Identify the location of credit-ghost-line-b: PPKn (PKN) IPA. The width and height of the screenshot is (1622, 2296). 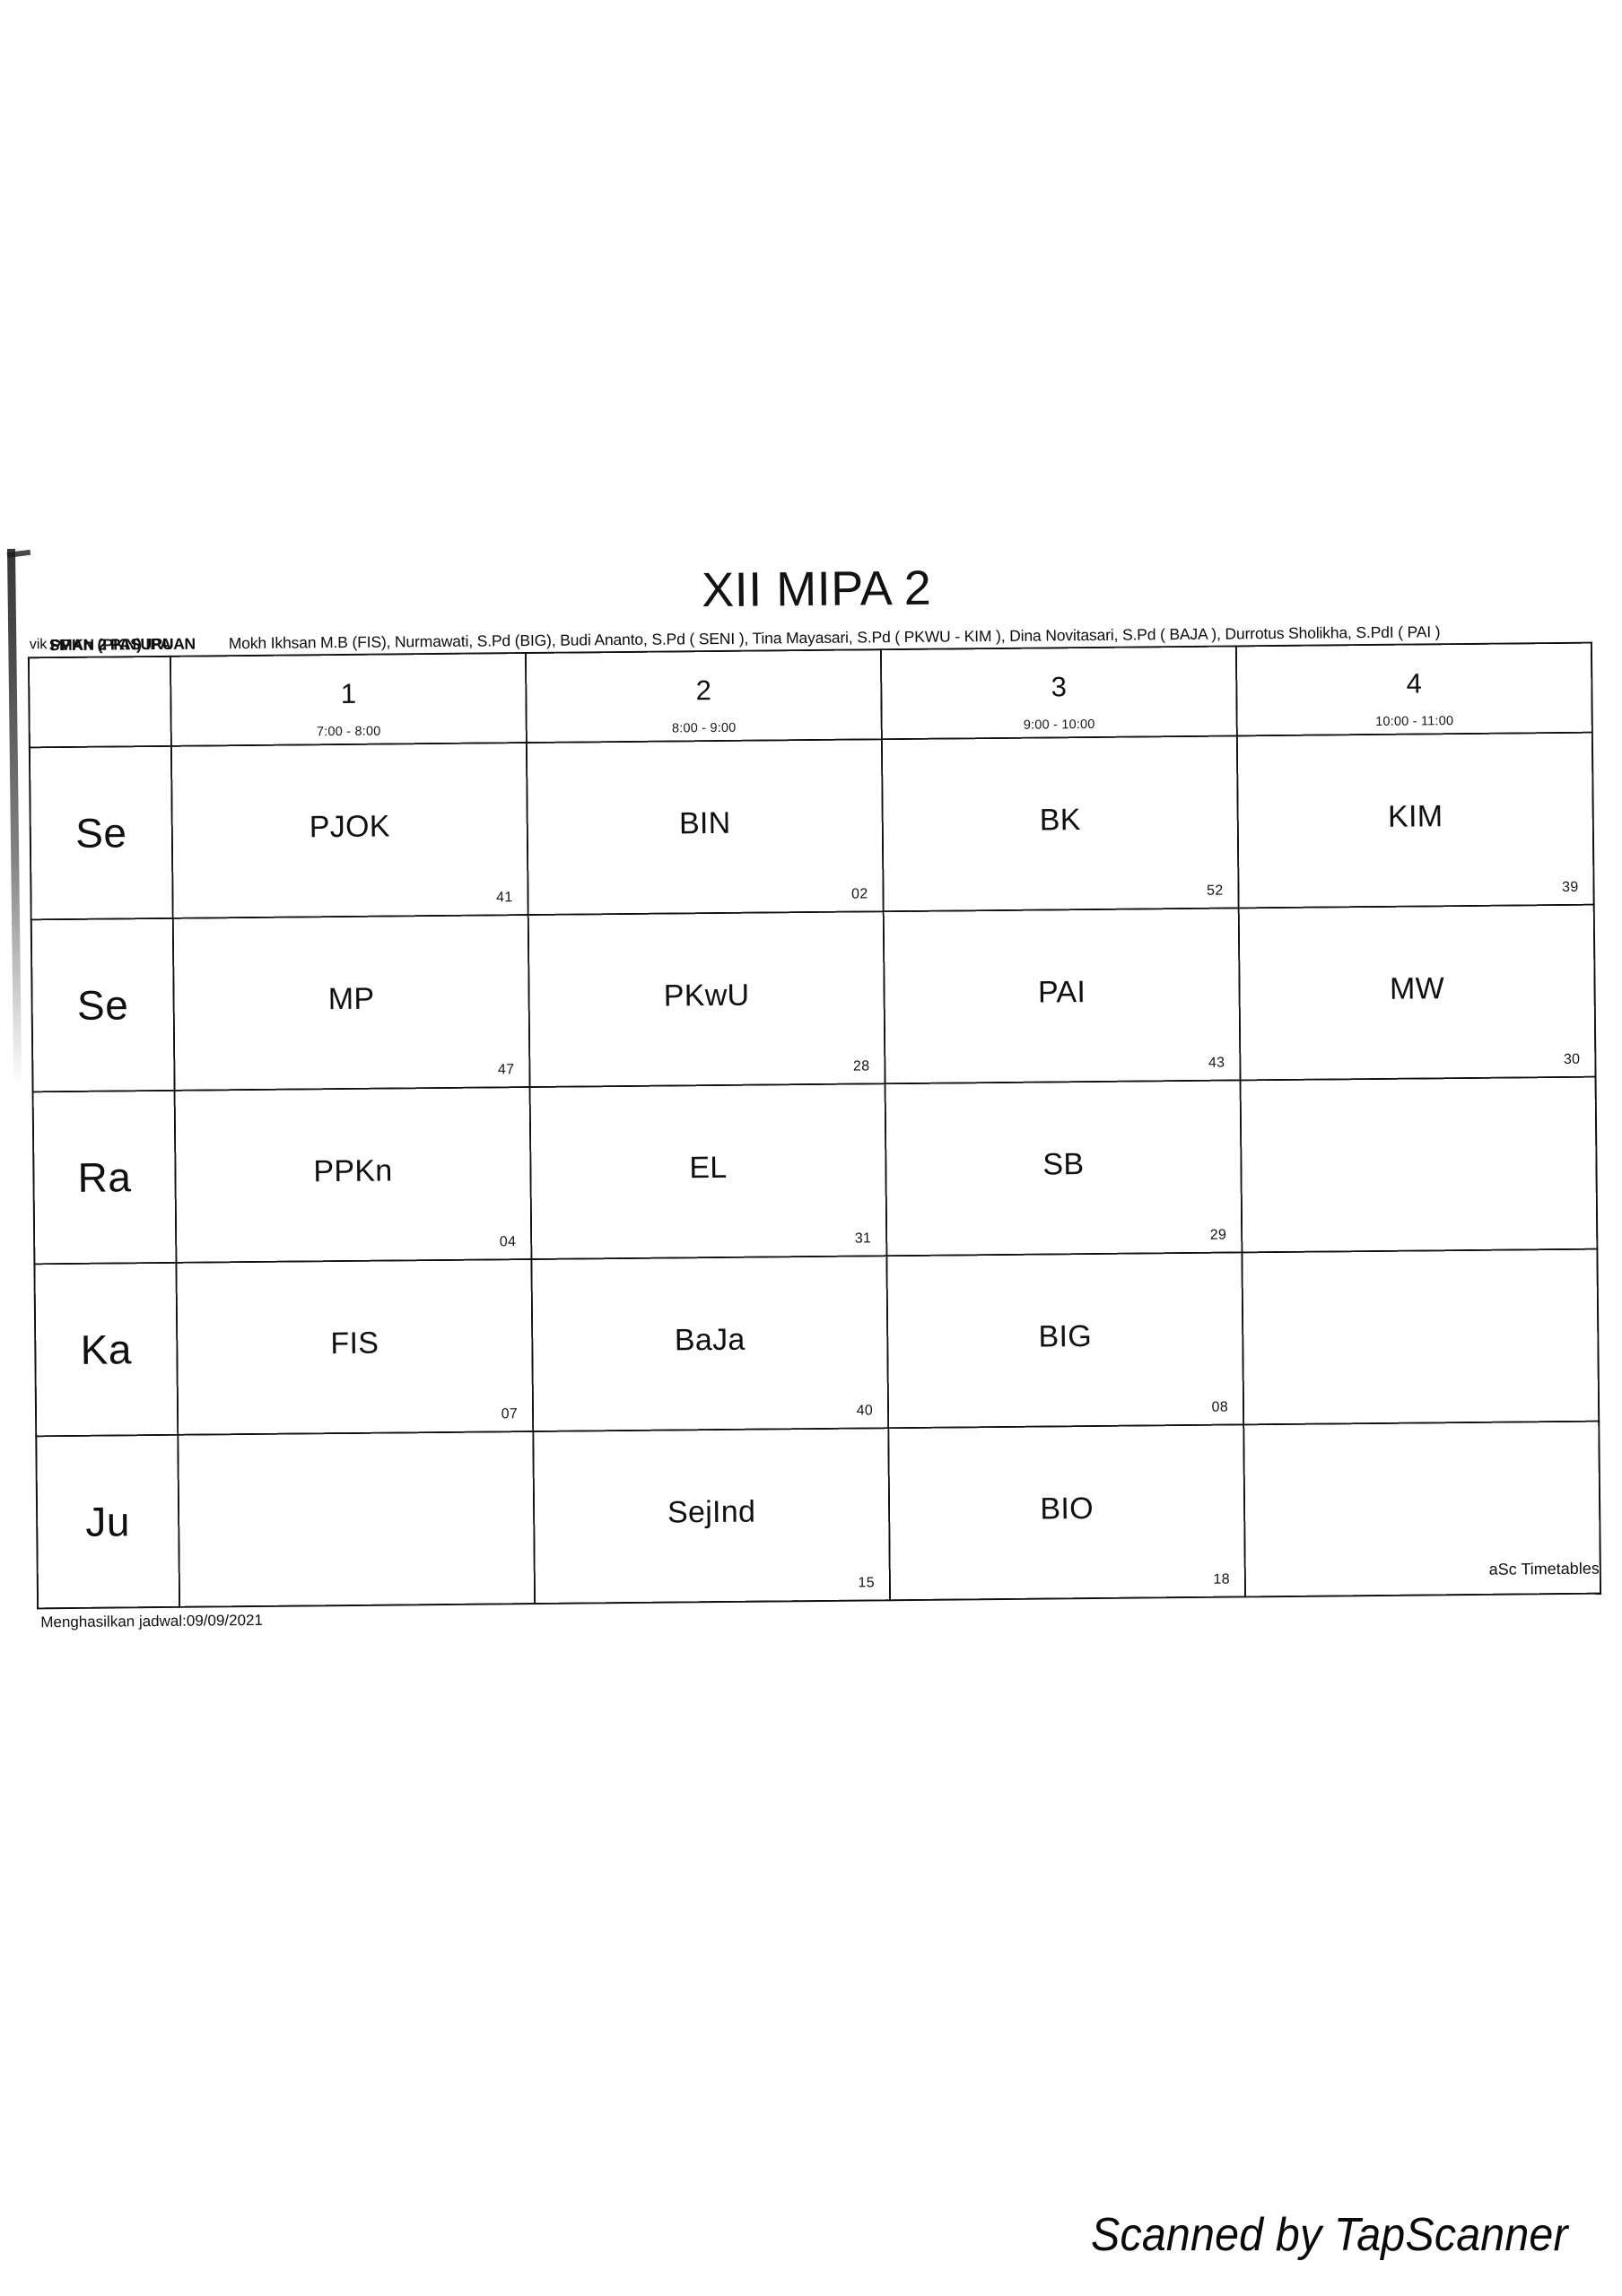
(110, 644).